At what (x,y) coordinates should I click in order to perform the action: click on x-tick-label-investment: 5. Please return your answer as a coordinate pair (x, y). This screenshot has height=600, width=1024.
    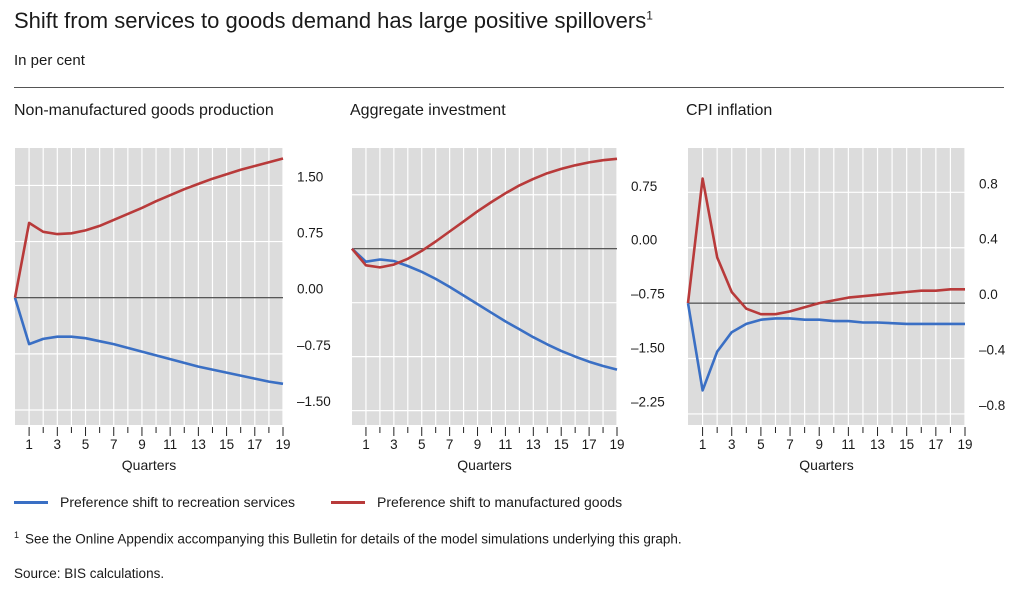
    Looking at the image, I should click on (422, 444).